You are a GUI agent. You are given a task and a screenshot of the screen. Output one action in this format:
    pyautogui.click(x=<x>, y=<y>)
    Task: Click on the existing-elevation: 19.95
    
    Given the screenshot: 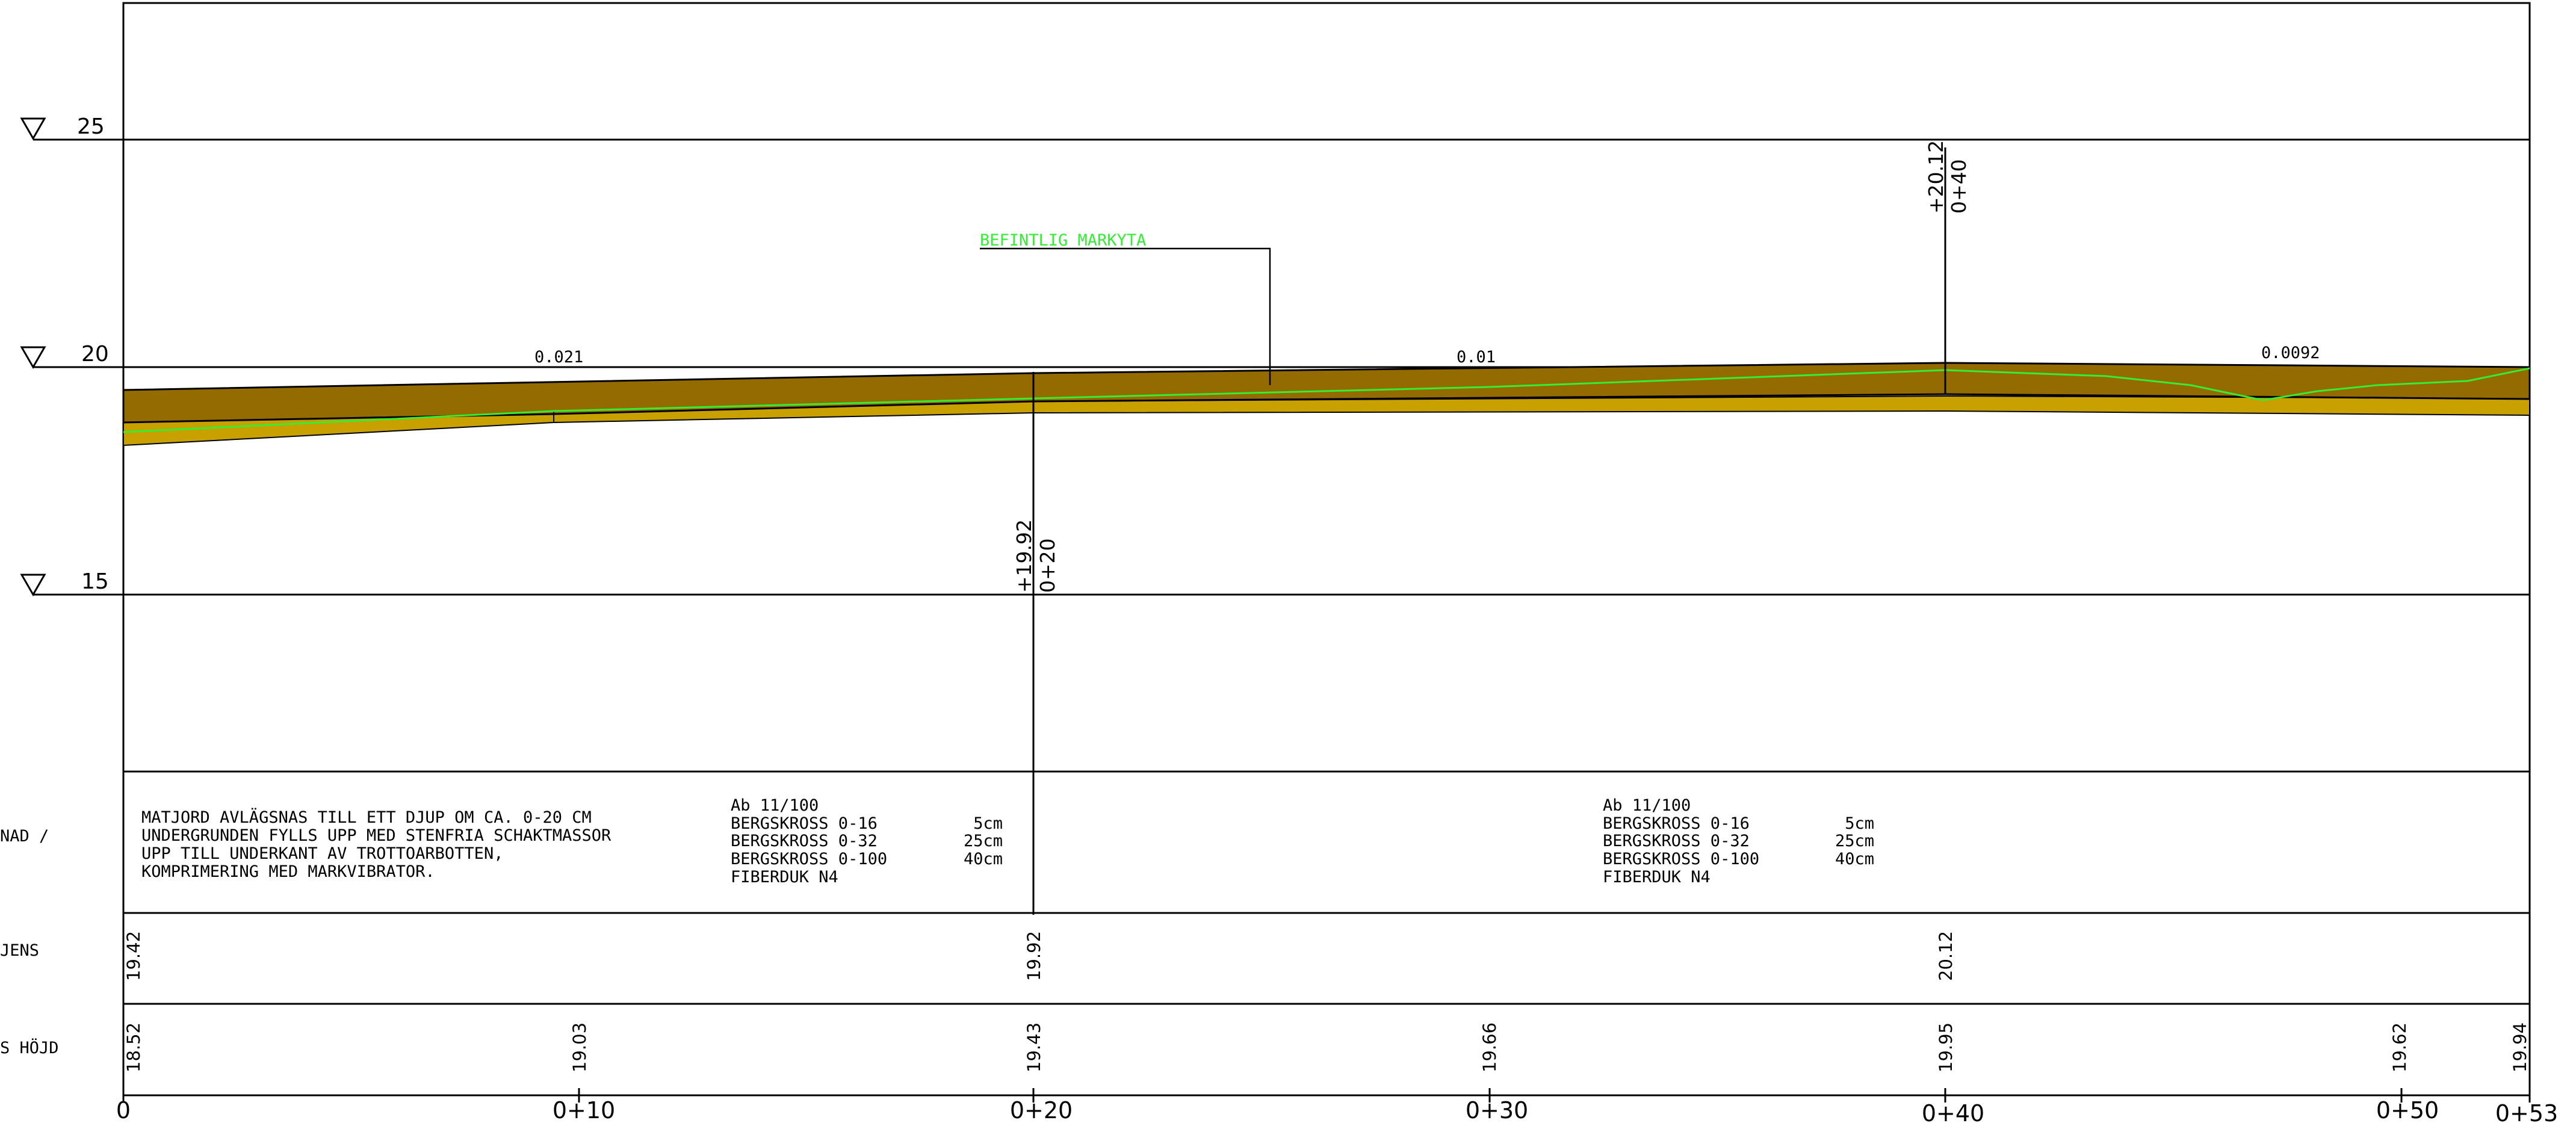 What is the action you would take?
    pyautogui.click(x=1946, y=1047)
    